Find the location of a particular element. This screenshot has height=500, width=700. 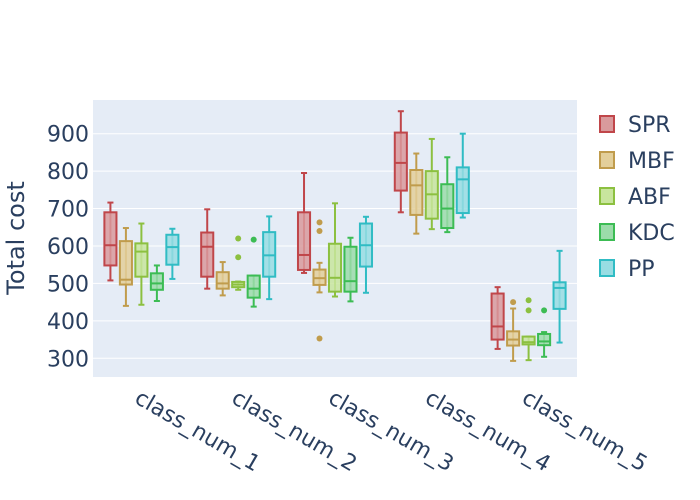

y-tick-label: 300 is located at coordinates (68, 359).